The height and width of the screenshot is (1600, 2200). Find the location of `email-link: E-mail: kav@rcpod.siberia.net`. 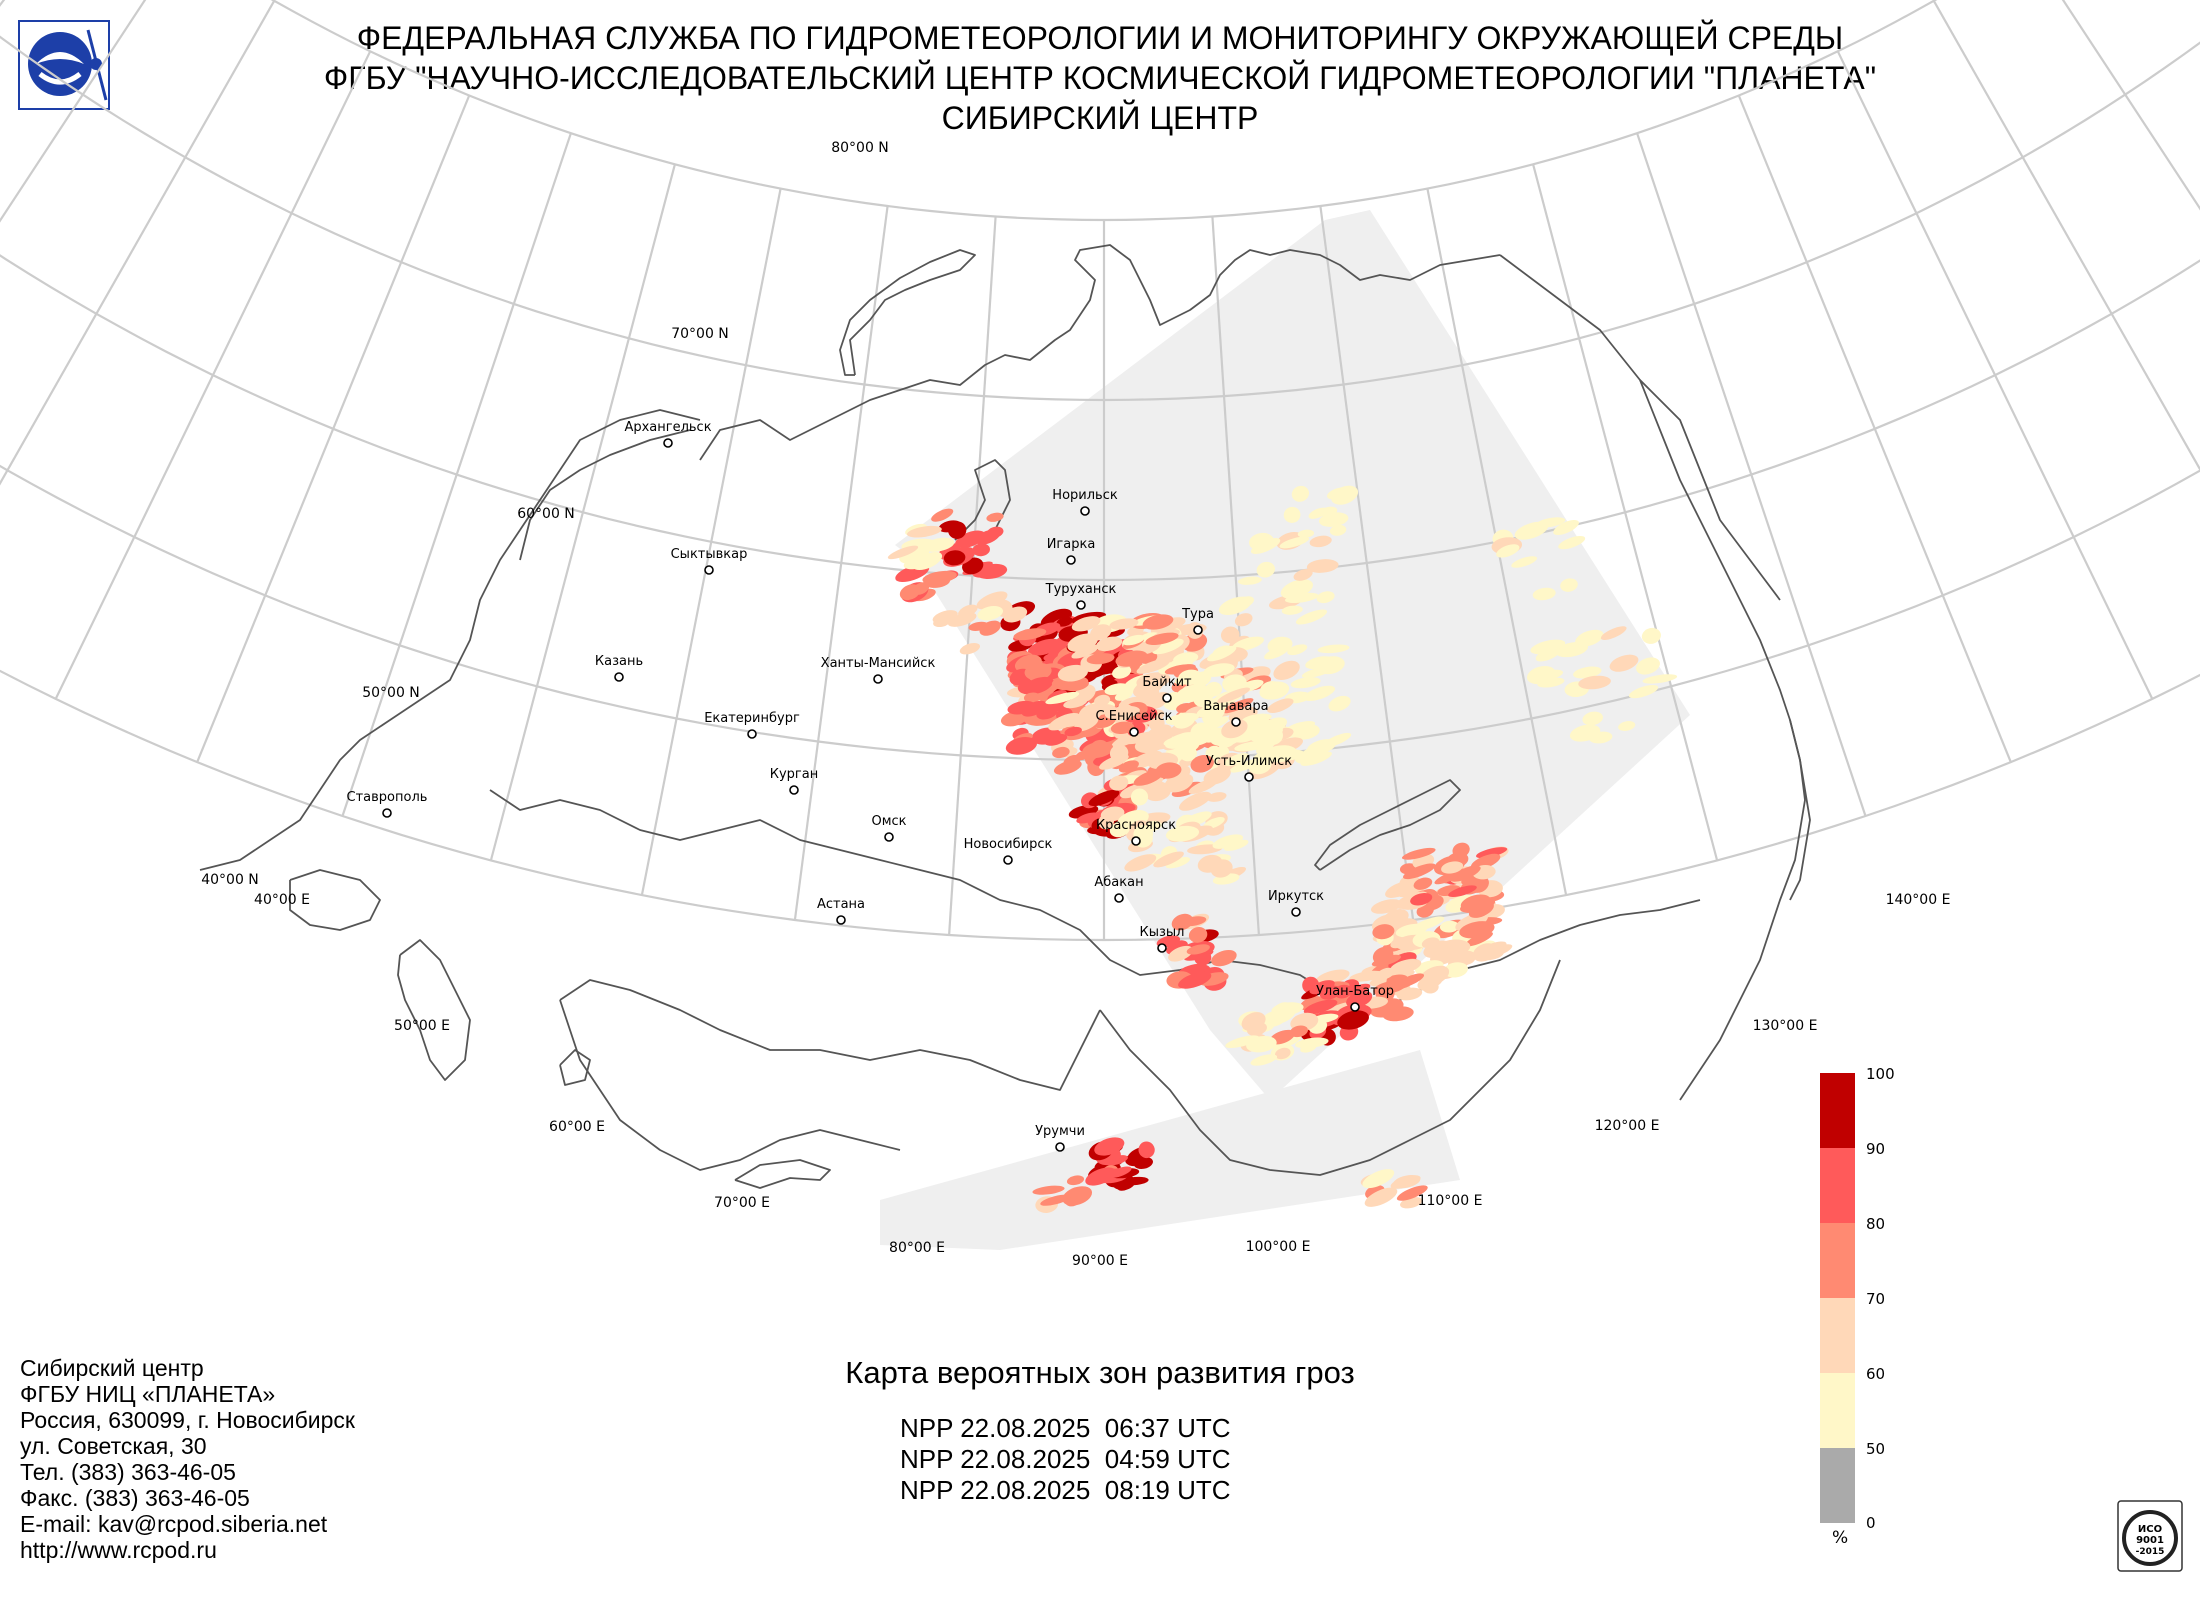

email-link: E-mail: kav@rcpod.siberia.net is located at coordinates (174, 1524).